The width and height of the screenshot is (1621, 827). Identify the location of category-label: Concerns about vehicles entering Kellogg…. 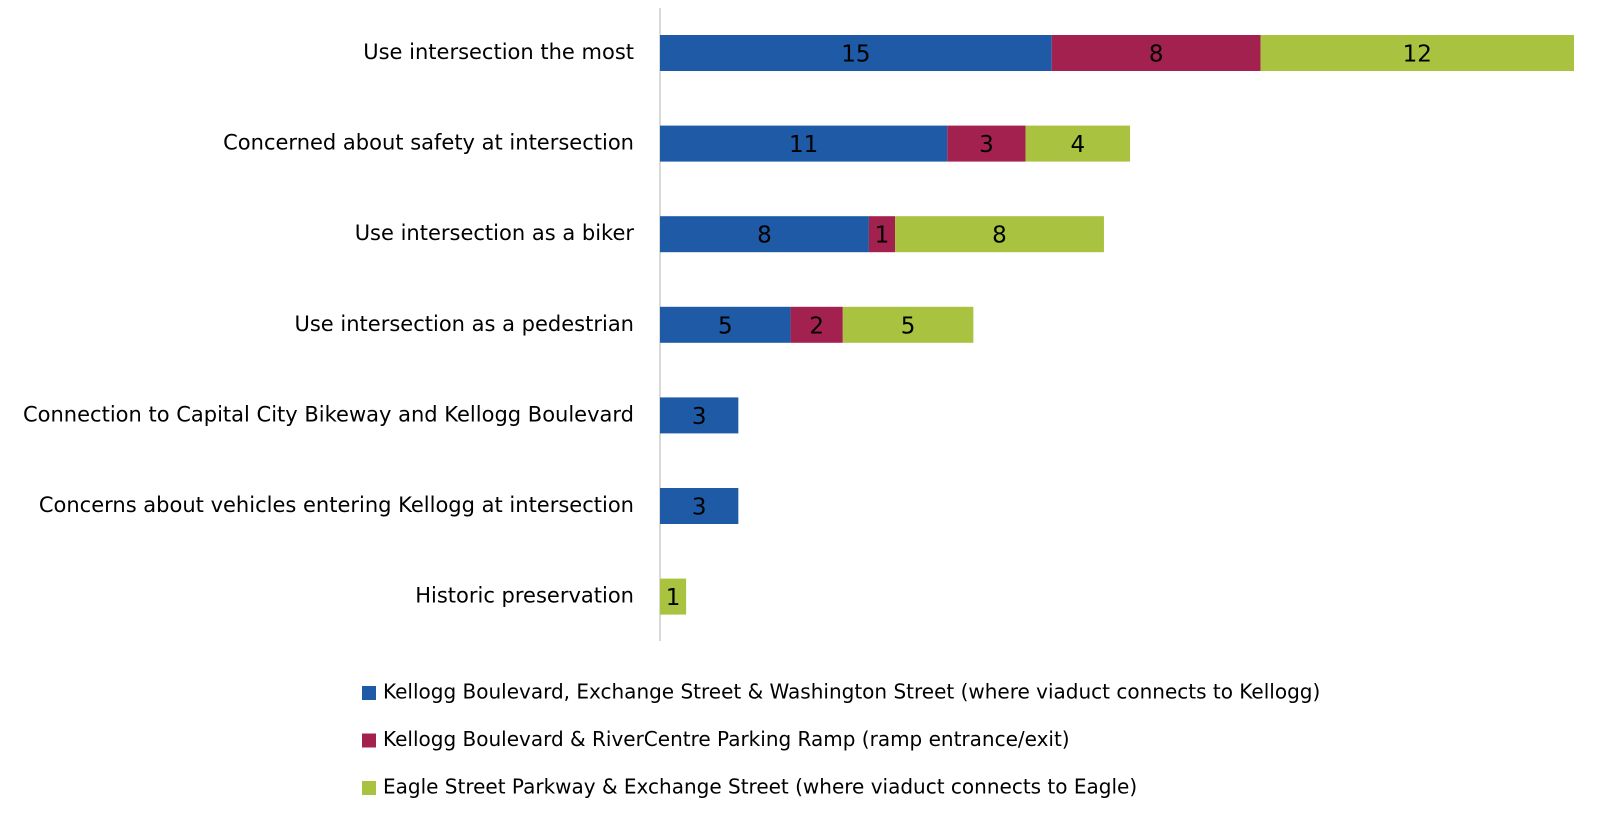
(336, 505).